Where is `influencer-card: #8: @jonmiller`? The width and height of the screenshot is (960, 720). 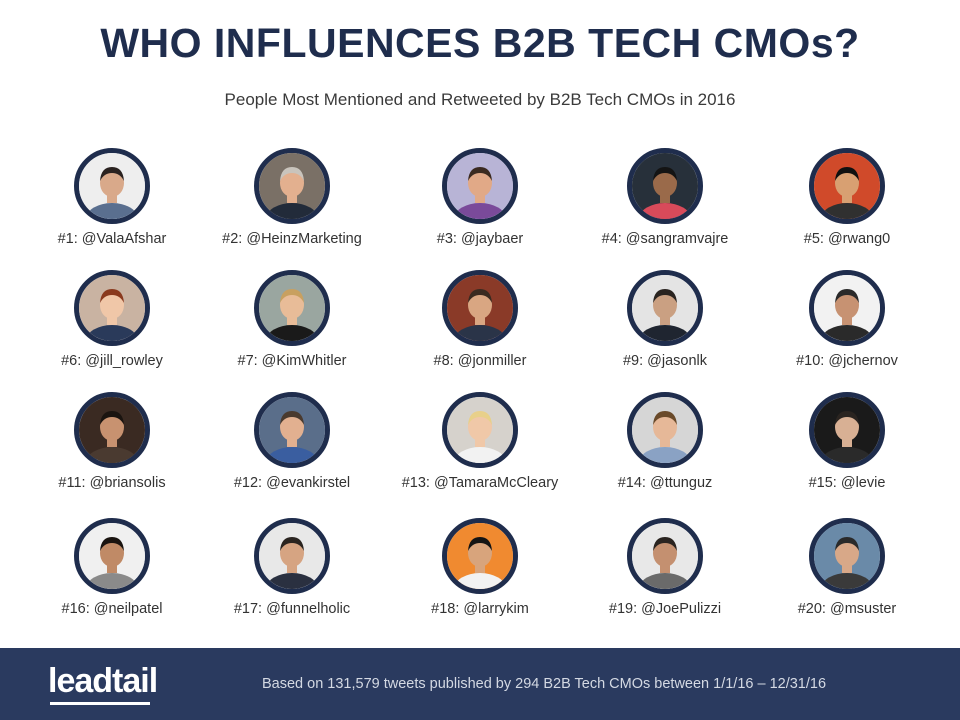 influencer-card: #8: @jonmiller is located at coordinates (480, 330).